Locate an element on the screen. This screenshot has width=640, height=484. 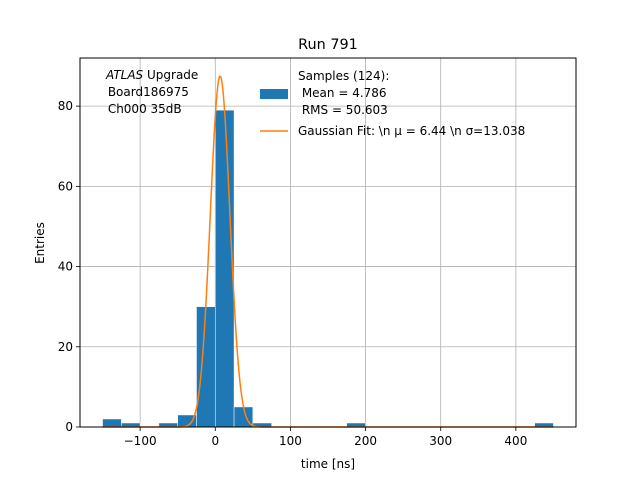
x-tick-label: 200 is located at coordinates (365, 441).